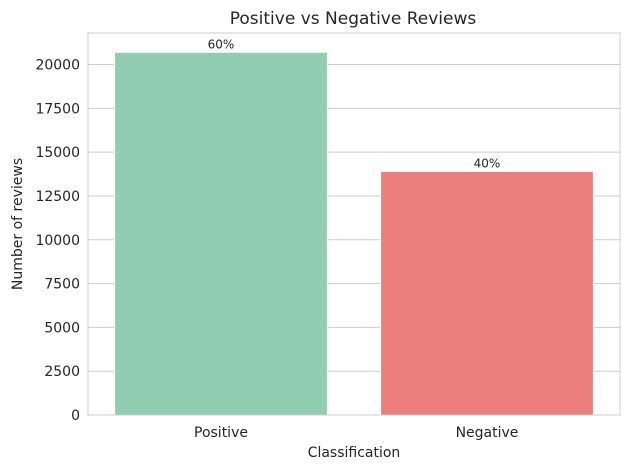 This screenshot has width=630, height=470. I want to click on y-tick-label: 20000, so click(57, 66).